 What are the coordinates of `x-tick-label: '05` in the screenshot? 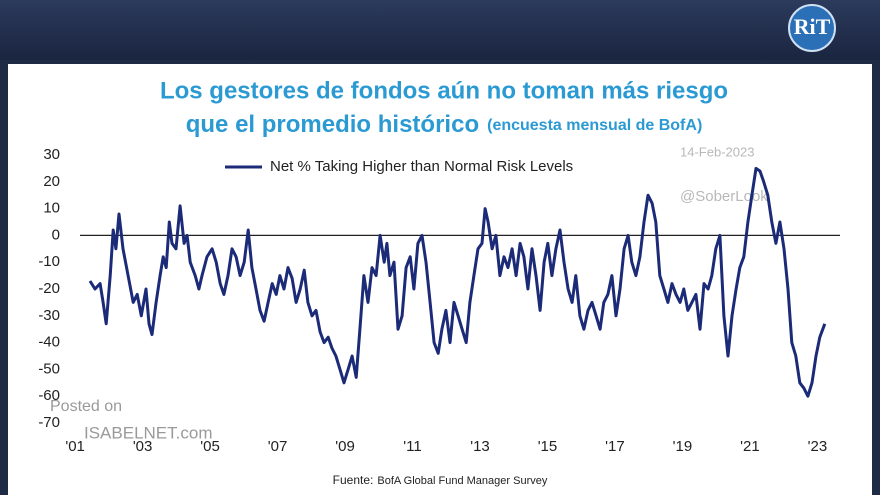 It's located at (210, 446).